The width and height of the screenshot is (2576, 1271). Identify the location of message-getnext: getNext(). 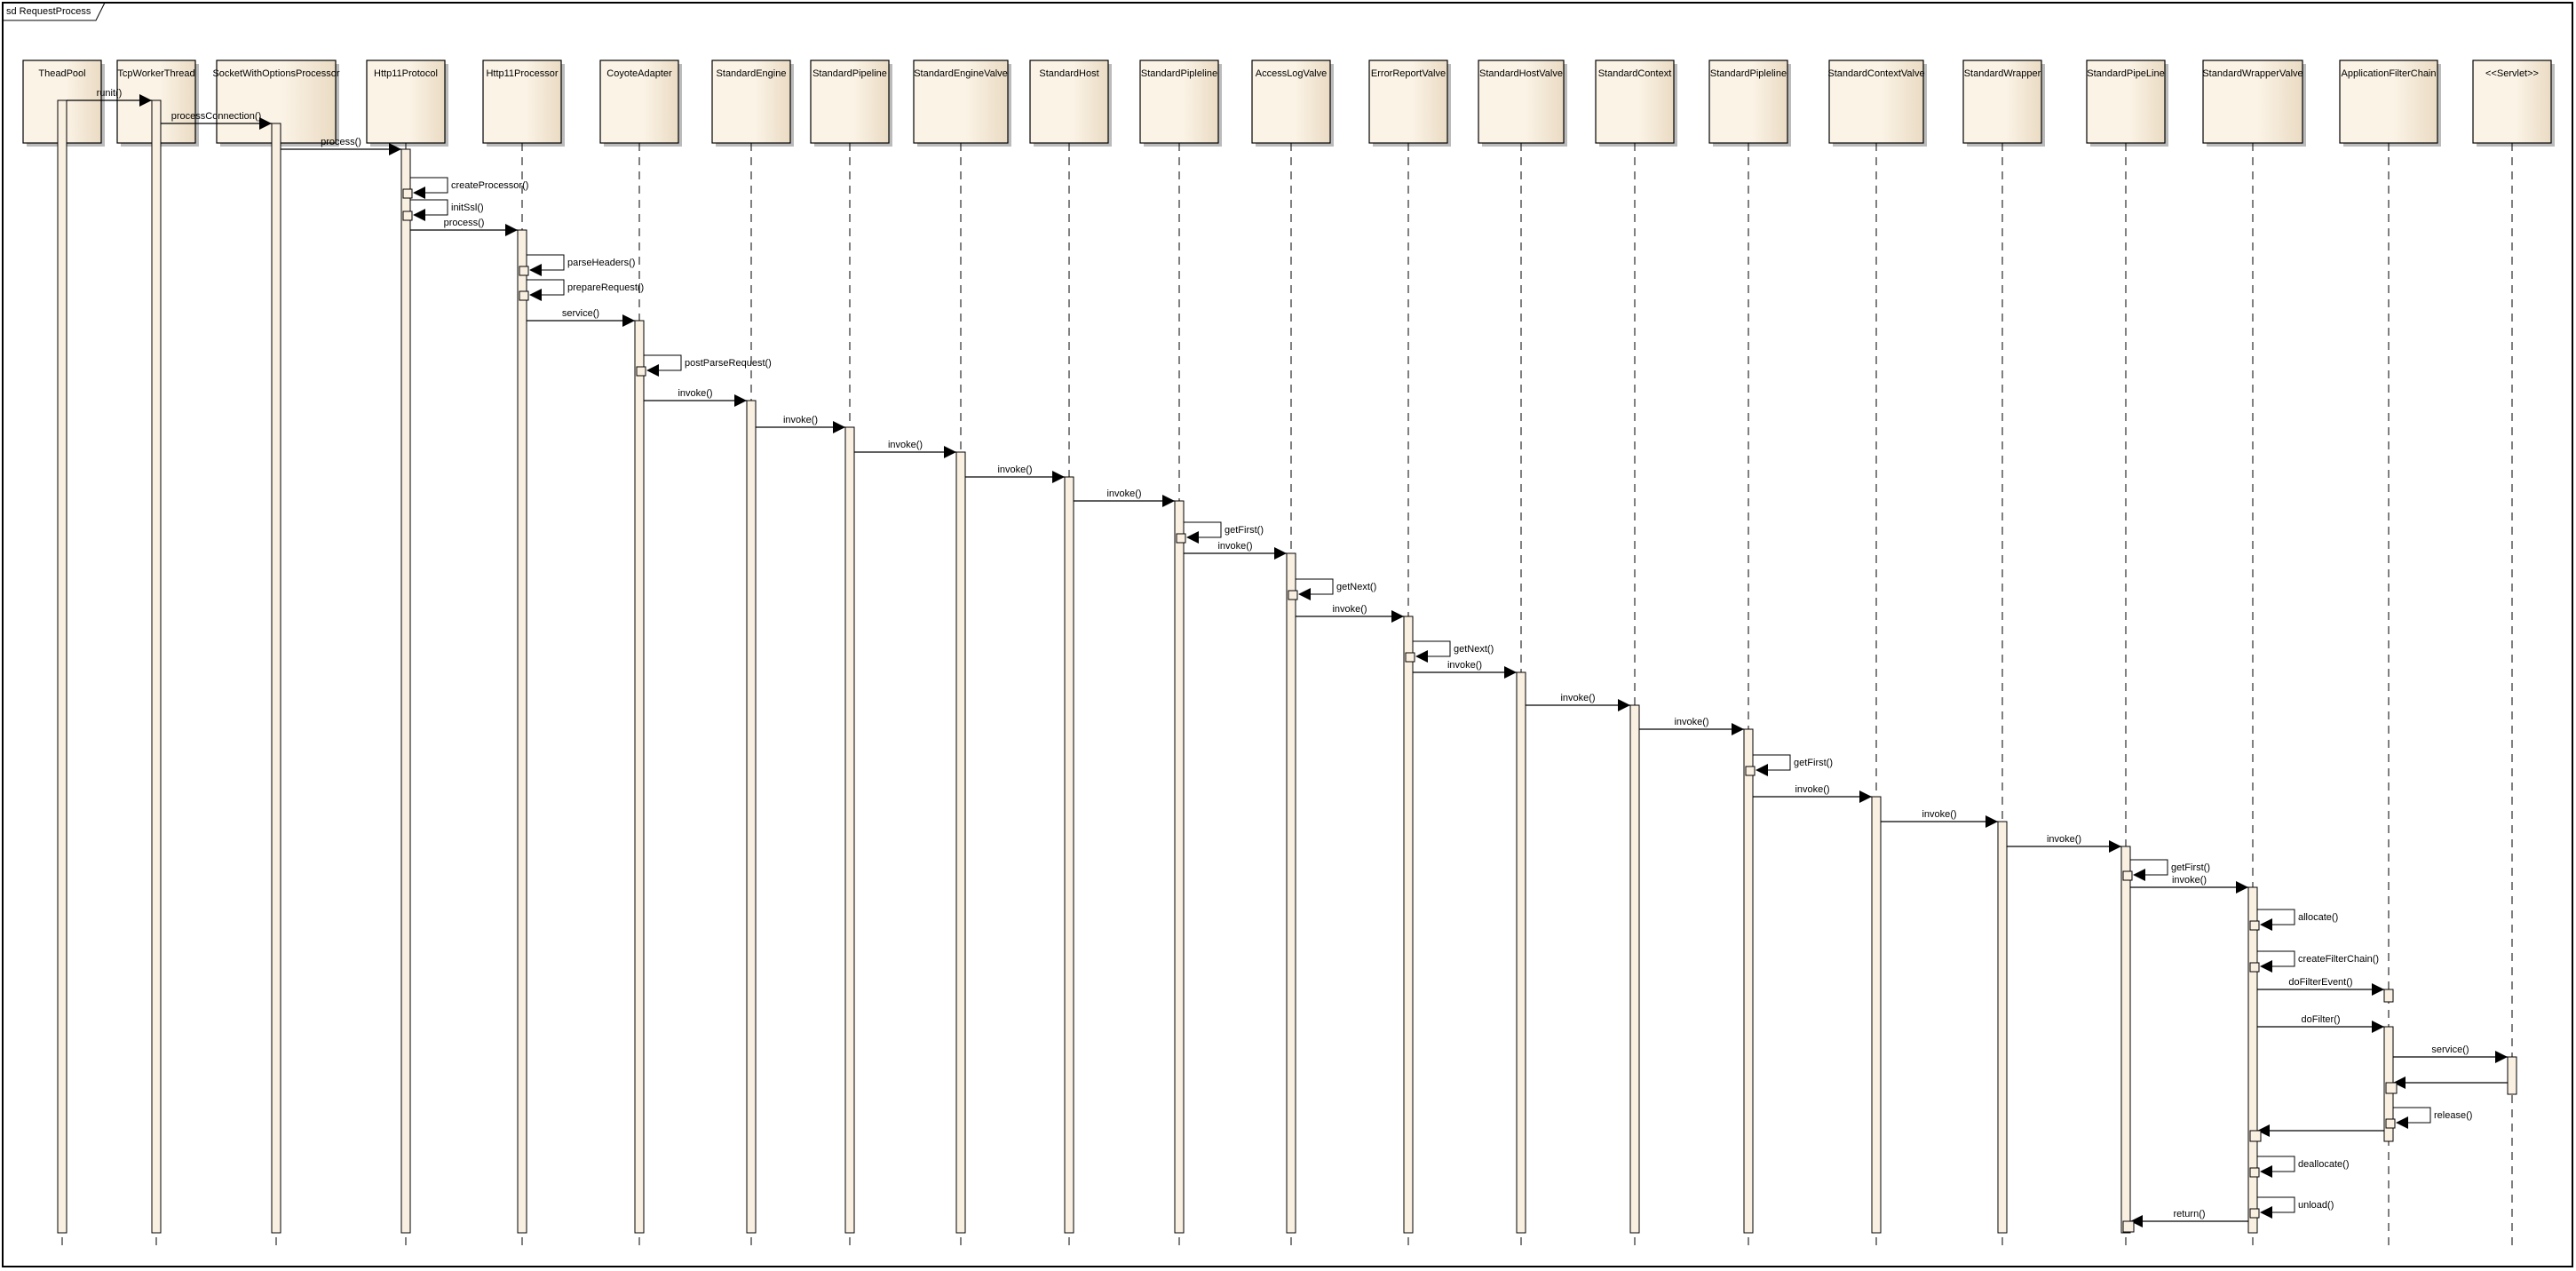
(1332, 589).